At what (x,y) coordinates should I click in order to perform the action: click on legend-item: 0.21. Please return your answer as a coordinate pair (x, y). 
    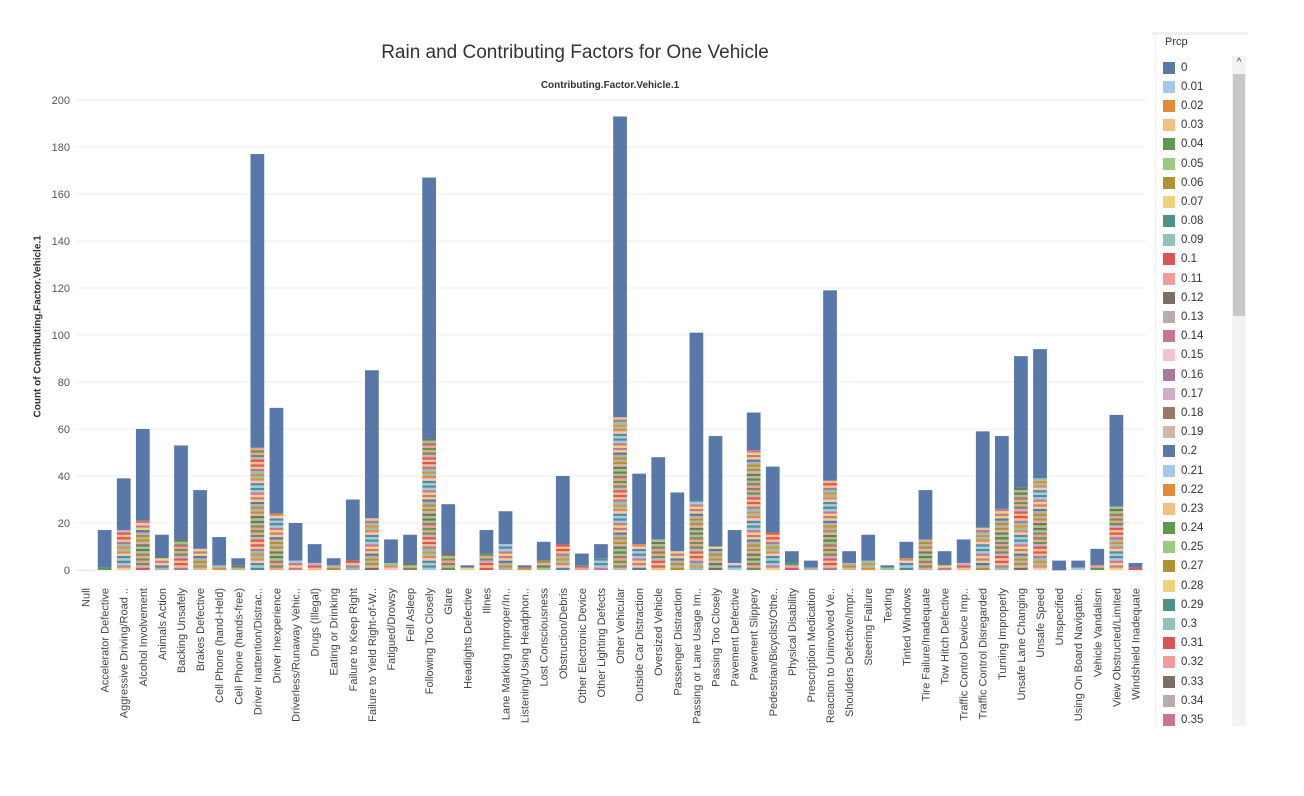
    Looking at the image, I should click on (1196, 470).